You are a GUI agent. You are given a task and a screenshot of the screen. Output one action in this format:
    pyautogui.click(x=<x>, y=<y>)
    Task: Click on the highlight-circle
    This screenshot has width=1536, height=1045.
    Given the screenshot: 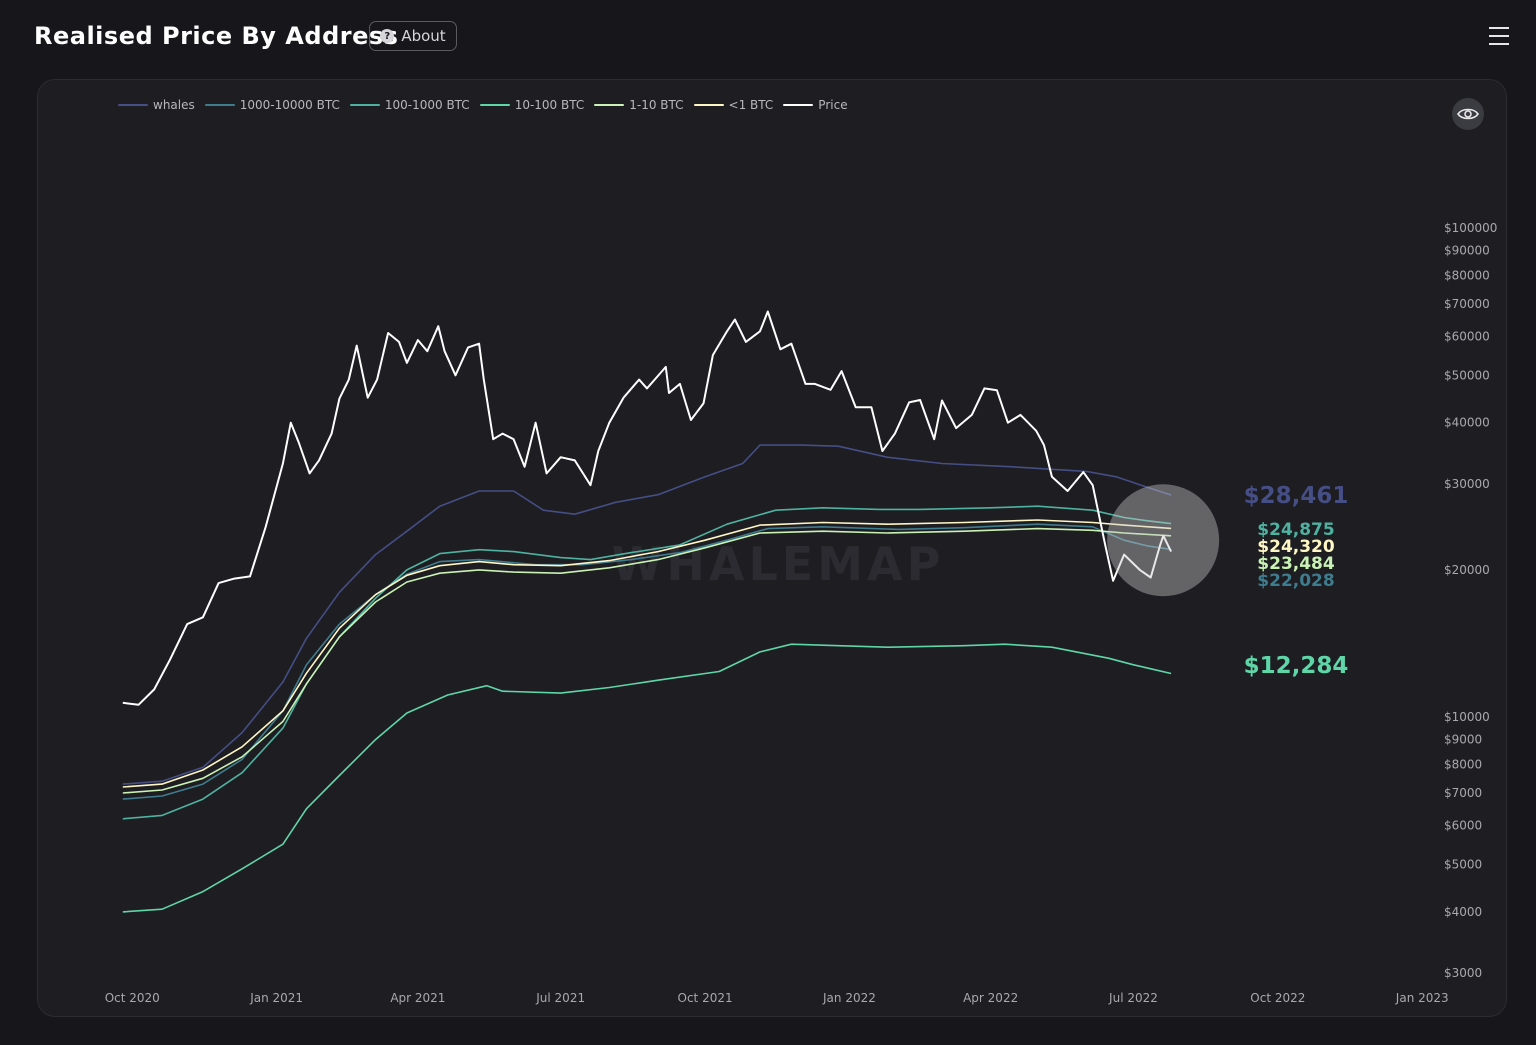 What is the action you would take?
    pyautogui.click(x=1163, y=540)
    